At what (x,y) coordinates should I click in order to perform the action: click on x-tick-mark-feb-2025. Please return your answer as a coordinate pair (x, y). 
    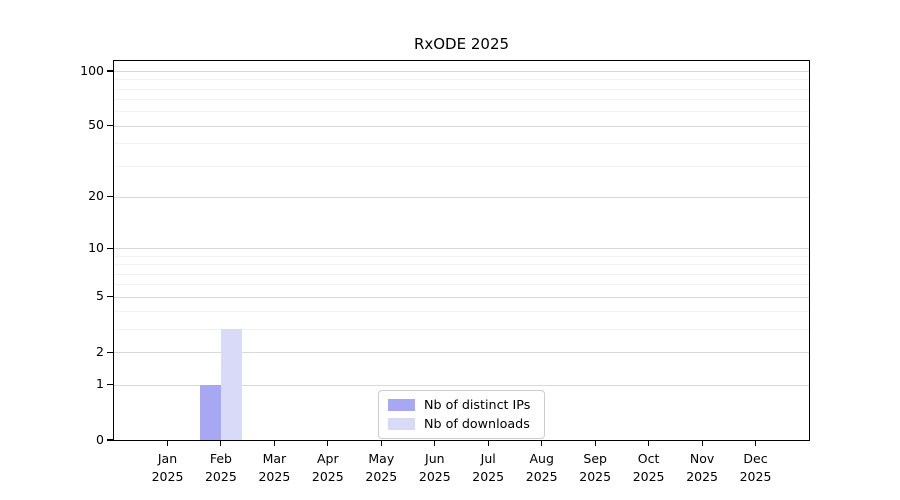
    Looking at the image, I should click on (221, 443).